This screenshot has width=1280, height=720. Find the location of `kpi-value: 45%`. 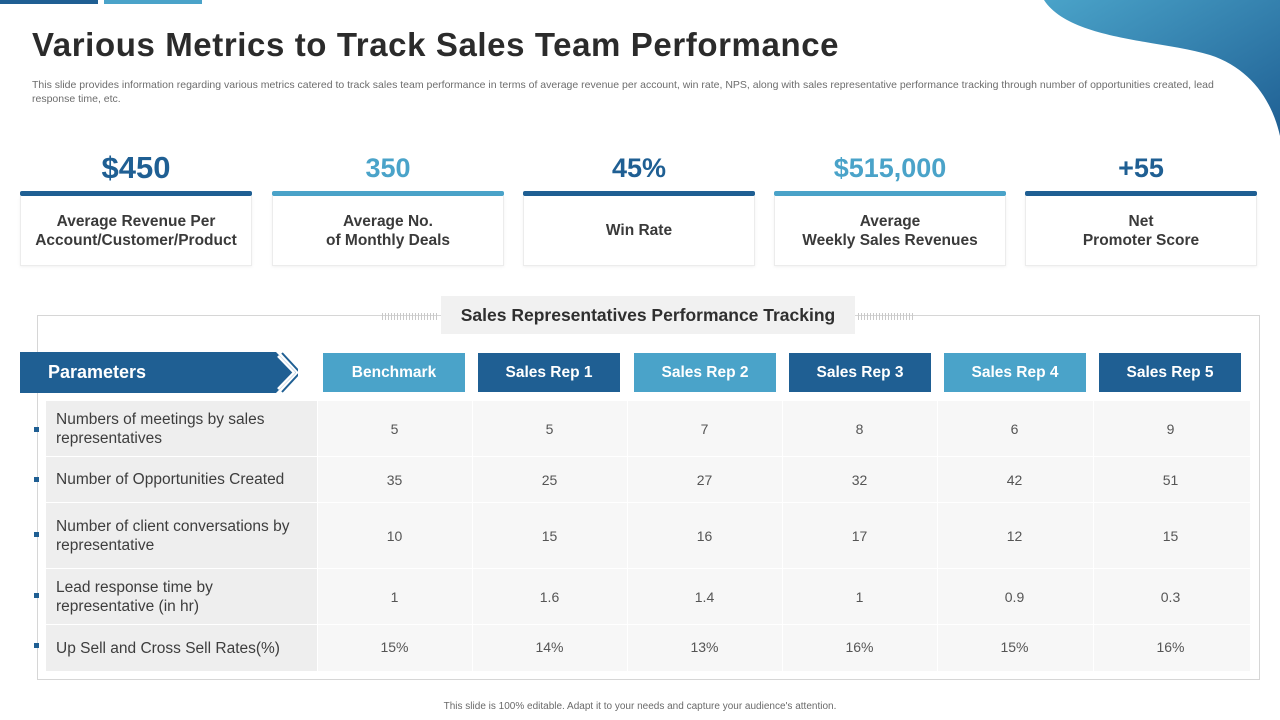

kpi-value: 45% is located at coordinates (639, 168).